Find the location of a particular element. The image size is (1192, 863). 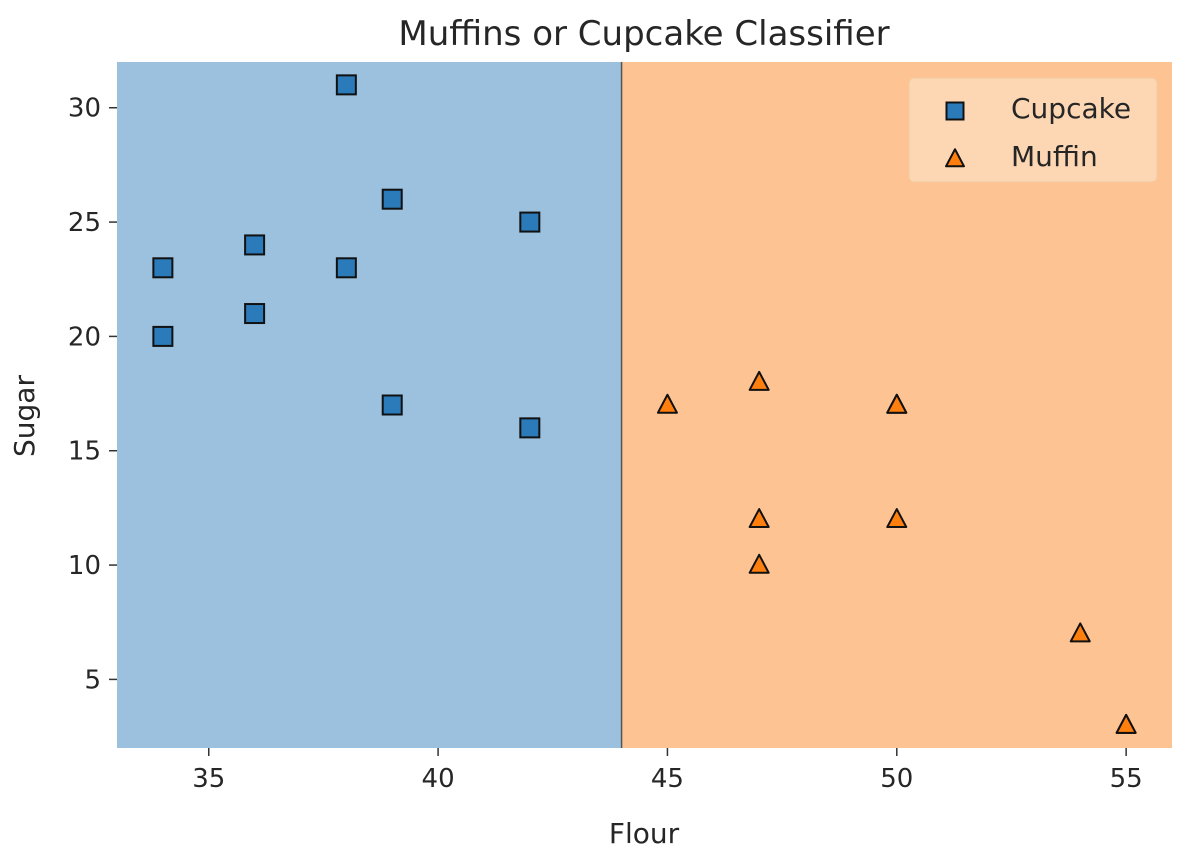

legend-label-muffin: Muffin is located at coordinates (1054, 156).